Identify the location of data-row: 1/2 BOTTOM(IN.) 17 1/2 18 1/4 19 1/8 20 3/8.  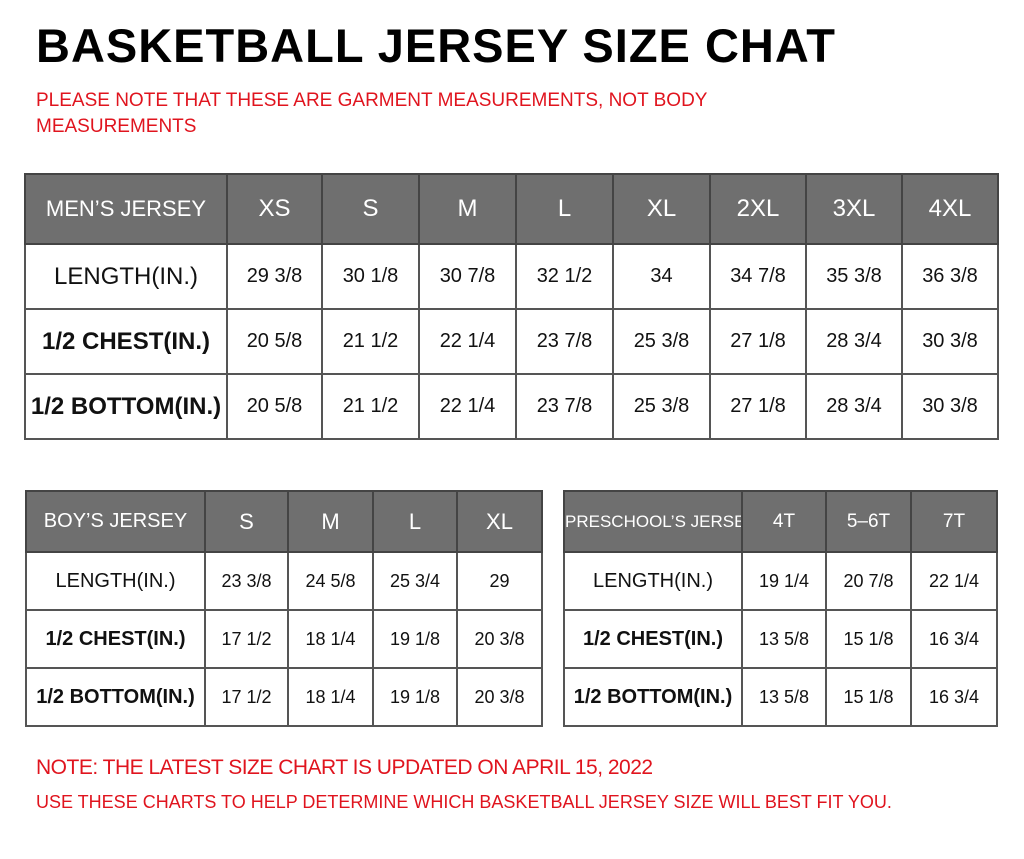
(284, 697).